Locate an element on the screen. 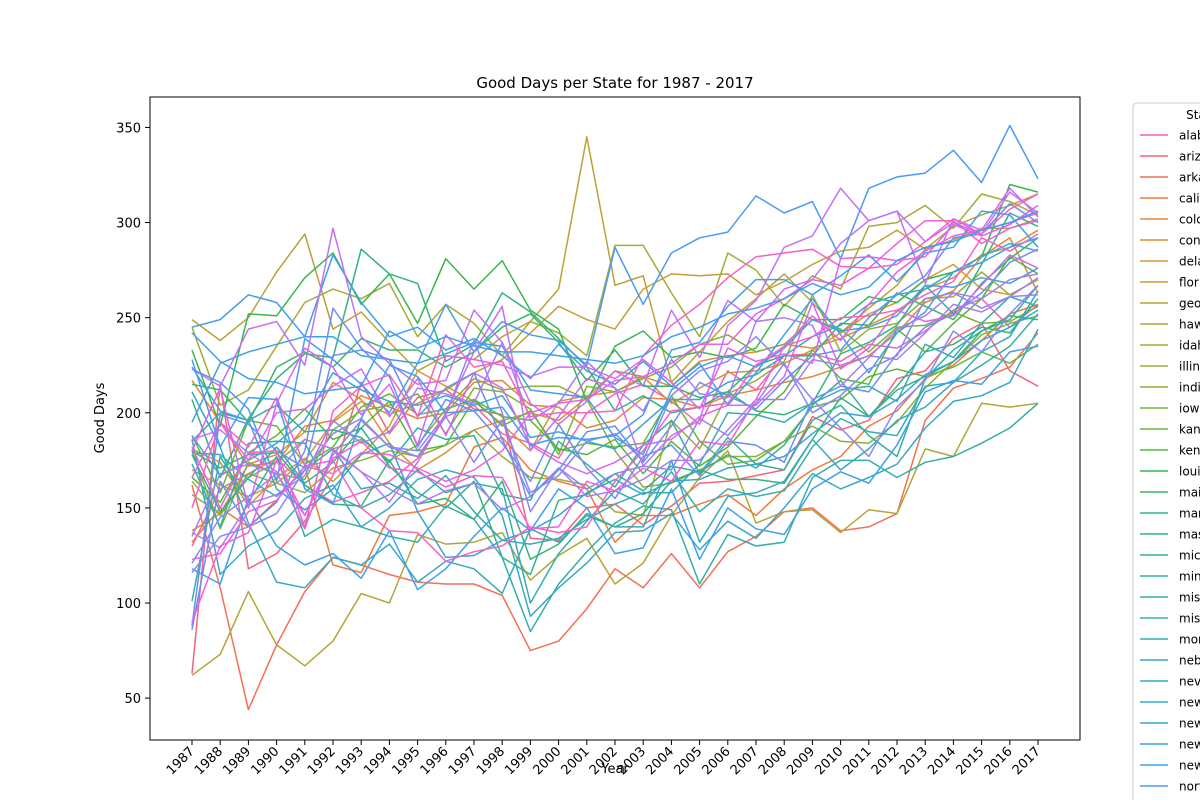  y-axis: 50 100 150 200 250 300 350 is located at coordinates (133, 414).